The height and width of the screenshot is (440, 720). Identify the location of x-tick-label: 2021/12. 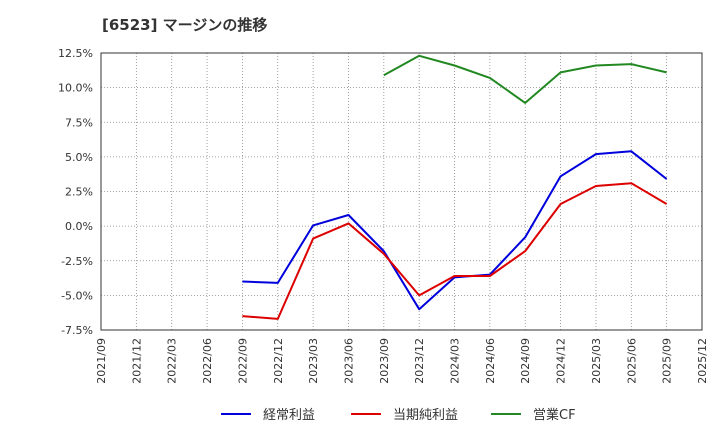
(136, 361).